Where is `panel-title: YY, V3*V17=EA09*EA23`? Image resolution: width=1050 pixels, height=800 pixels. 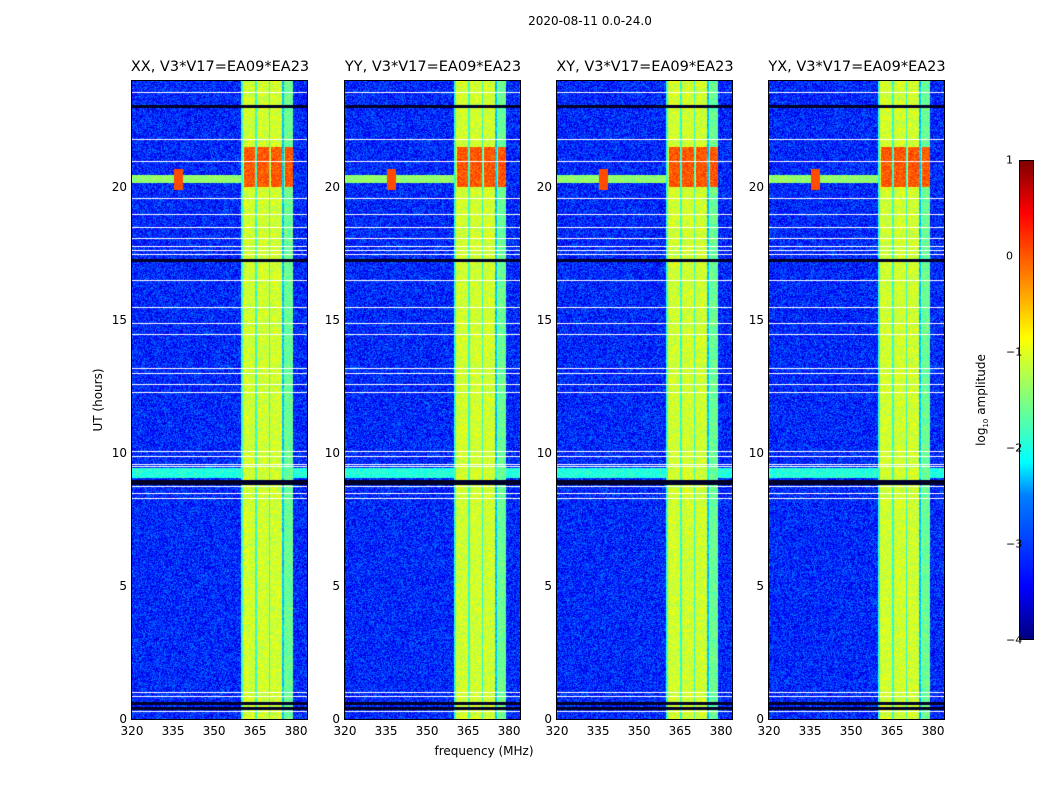
panel-title: YY, V3*V17=EA09*EA23 is located at coordinates (433, 67).